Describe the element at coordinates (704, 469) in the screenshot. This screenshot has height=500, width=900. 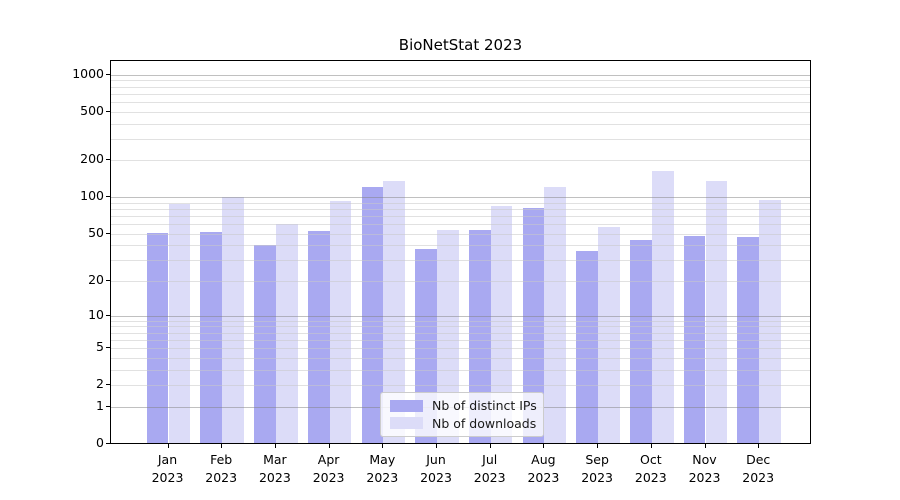
I see `x-tick-label-nov: Nov 2023` at that location.